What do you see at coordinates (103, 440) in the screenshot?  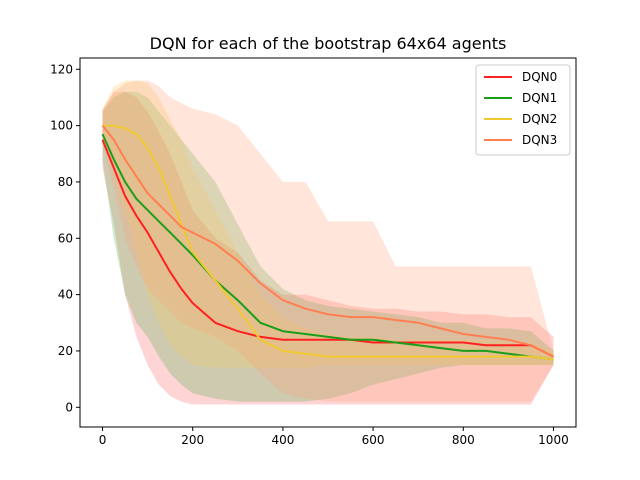 I see `x-tick-label: 0` at bounding box center [103, 440].